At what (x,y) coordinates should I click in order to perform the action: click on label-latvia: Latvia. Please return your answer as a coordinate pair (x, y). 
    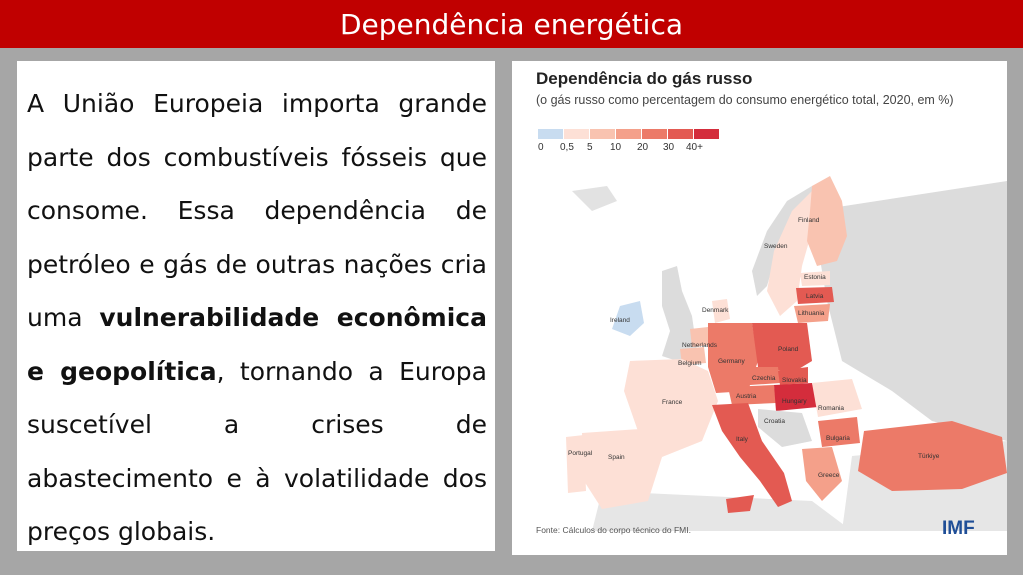
    Looking at the image, I should click on (815, 296).